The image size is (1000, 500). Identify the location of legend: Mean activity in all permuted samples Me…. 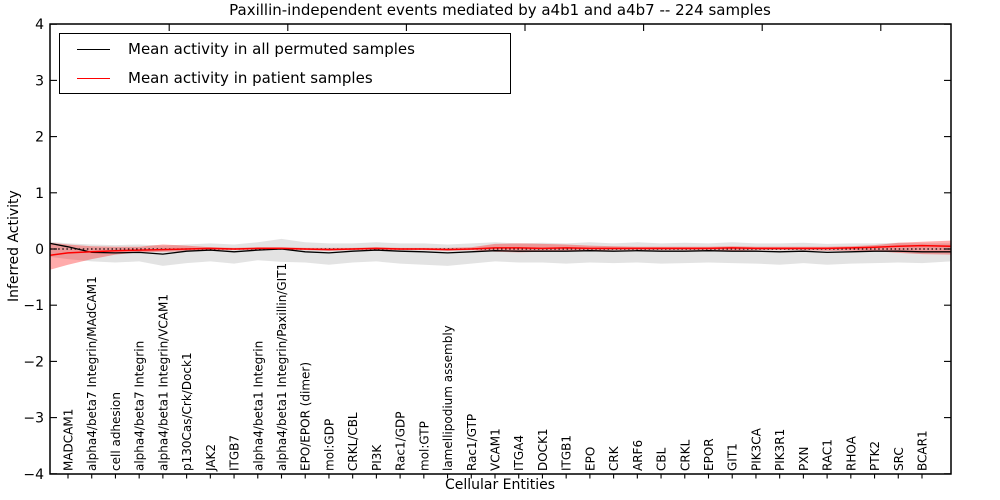
(285, 63).